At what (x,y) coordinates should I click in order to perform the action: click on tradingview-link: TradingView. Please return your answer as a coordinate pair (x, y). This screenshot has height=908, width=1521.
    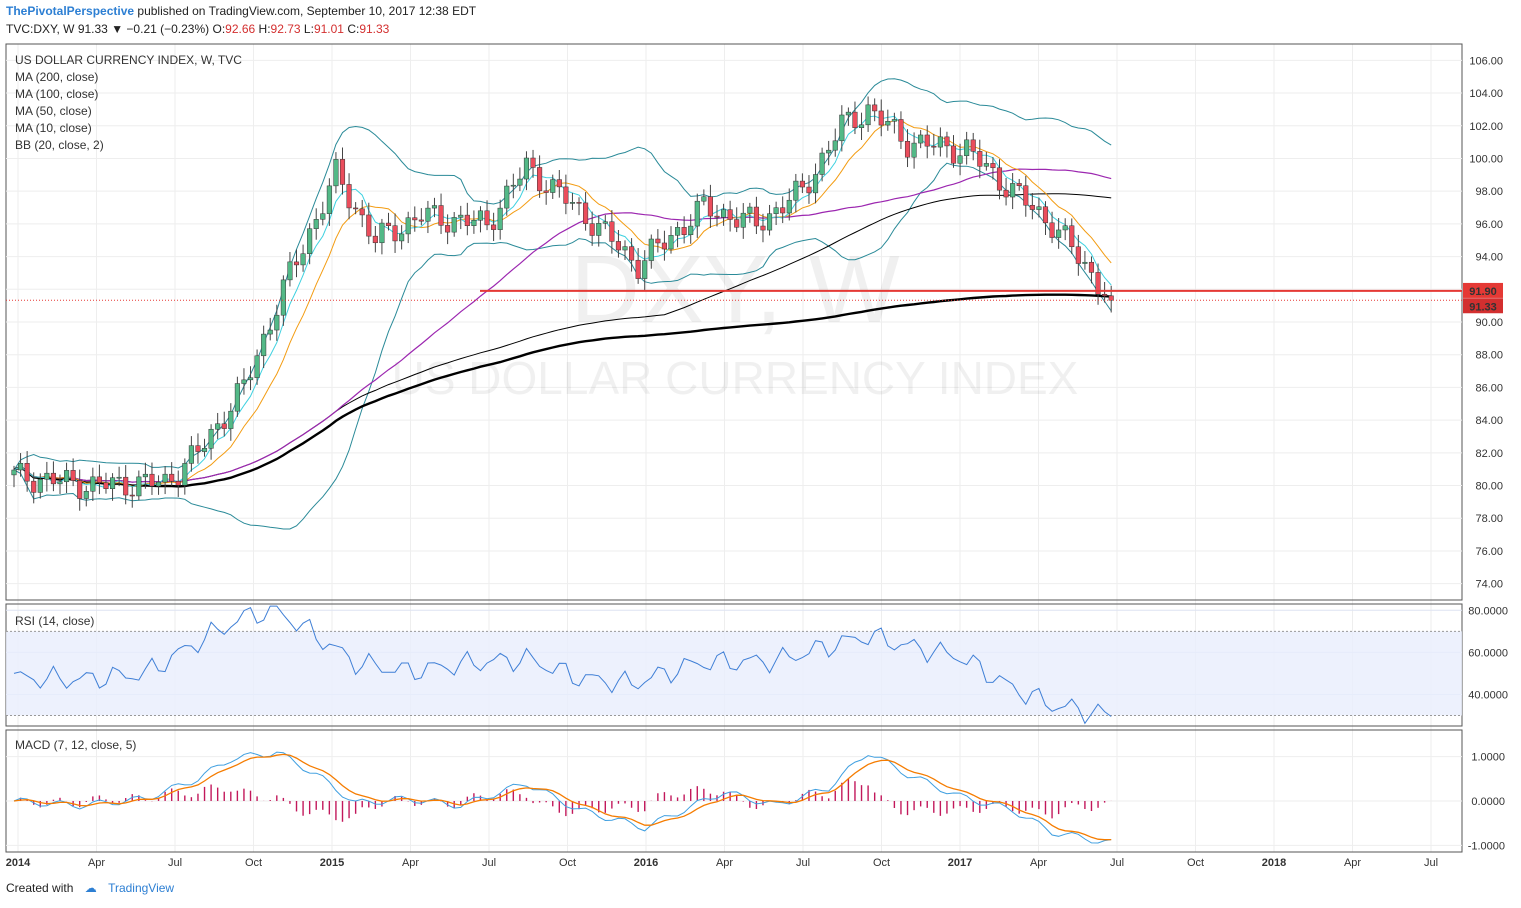
    Looking at the image, I should click on (141, 888).